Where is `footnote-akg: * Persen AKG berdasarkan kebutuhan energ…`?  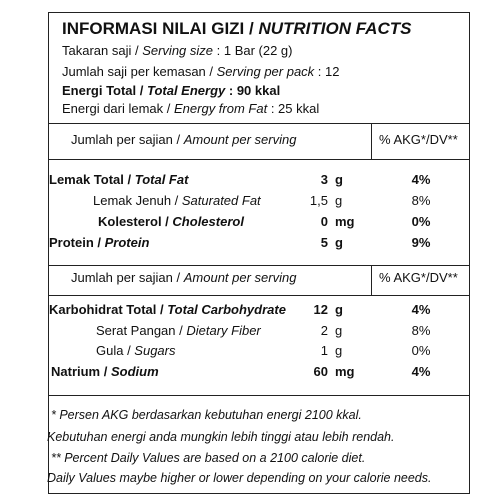
footnote-akg: * Persen AKG berdasarkan kebutuhan energ… is located at coordinates (206, 415).